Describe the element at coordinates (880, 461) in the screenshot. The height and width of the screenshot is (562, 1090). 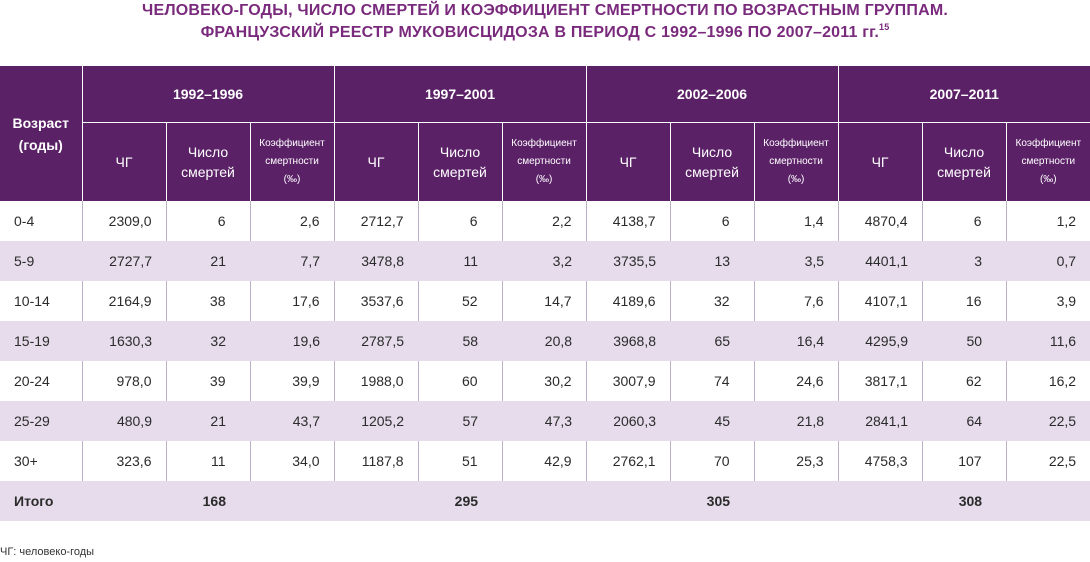
I see `person-years-cell: 4758,3` at that location.